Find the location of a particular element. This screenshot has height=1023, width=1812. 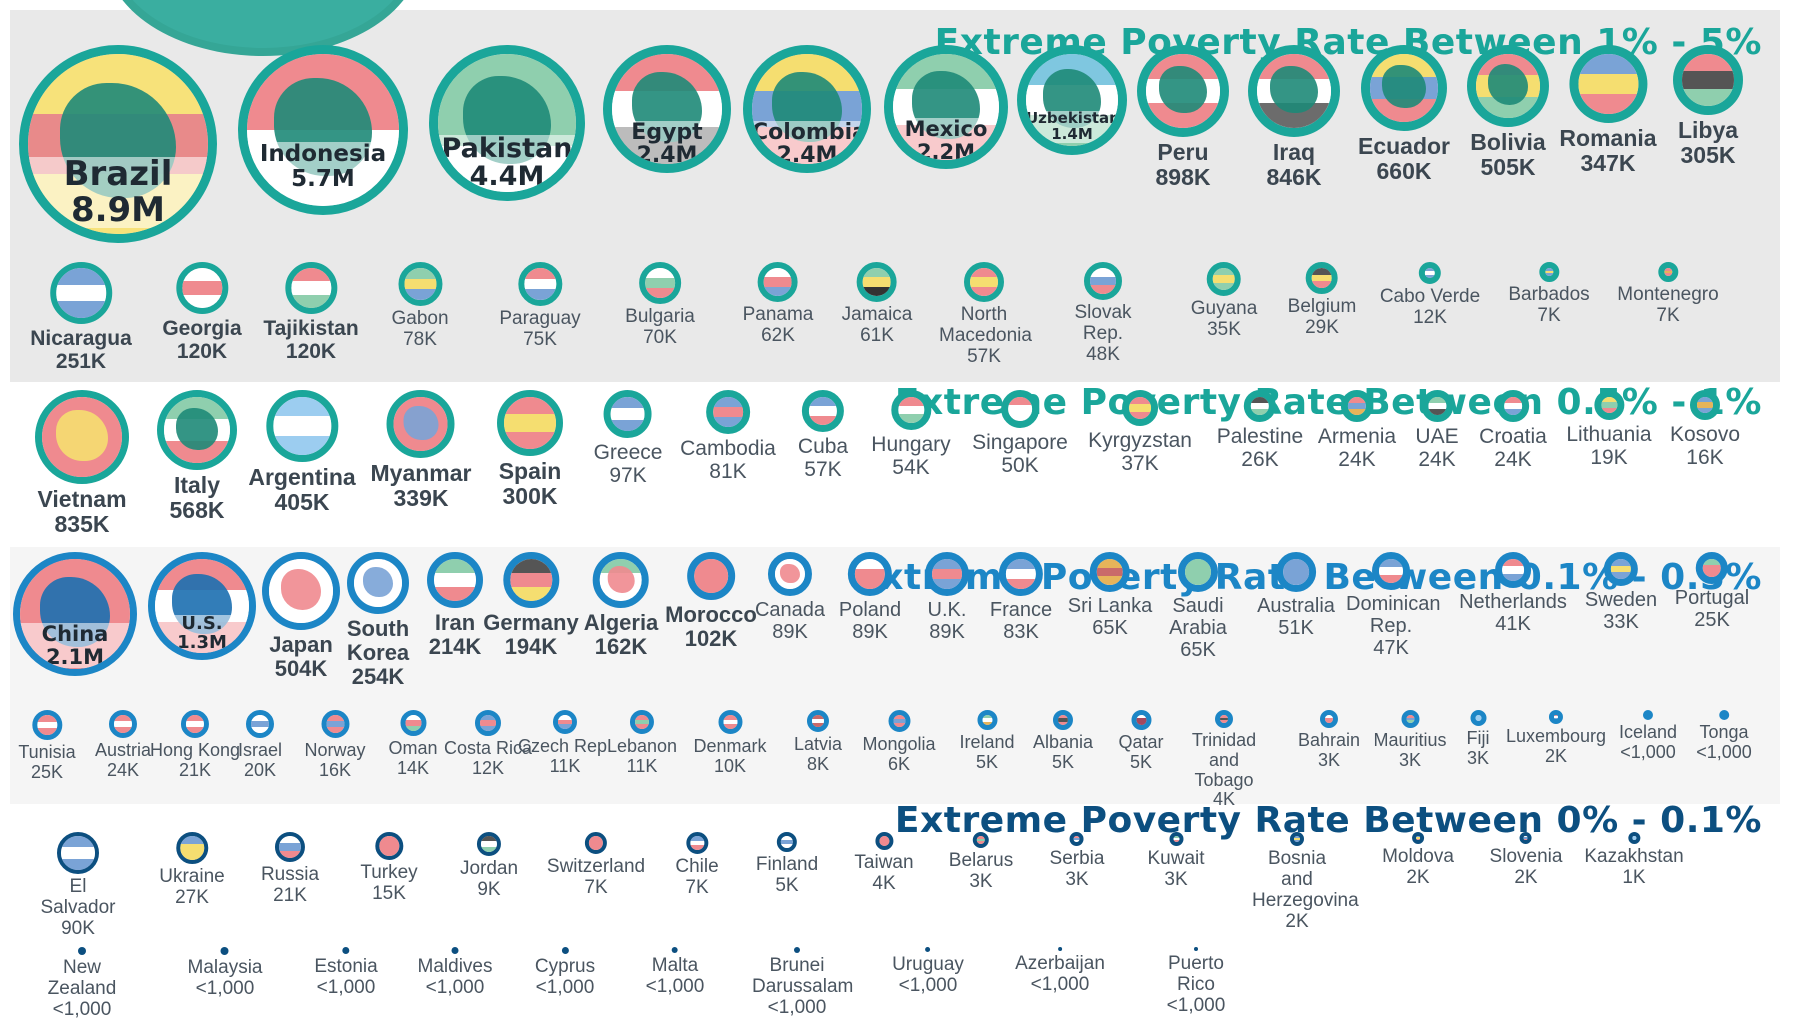

poverty-count: 16K is located at coordinates (335, 769).